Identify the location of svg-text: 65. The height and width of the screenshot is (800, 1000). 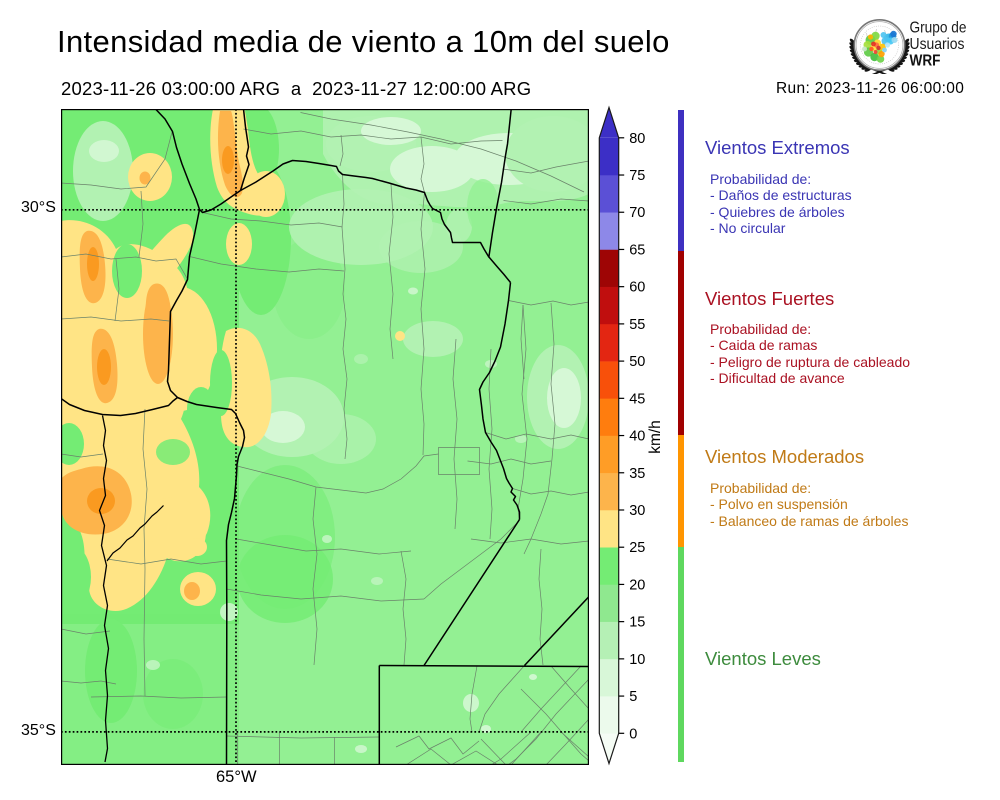
(637, 250).